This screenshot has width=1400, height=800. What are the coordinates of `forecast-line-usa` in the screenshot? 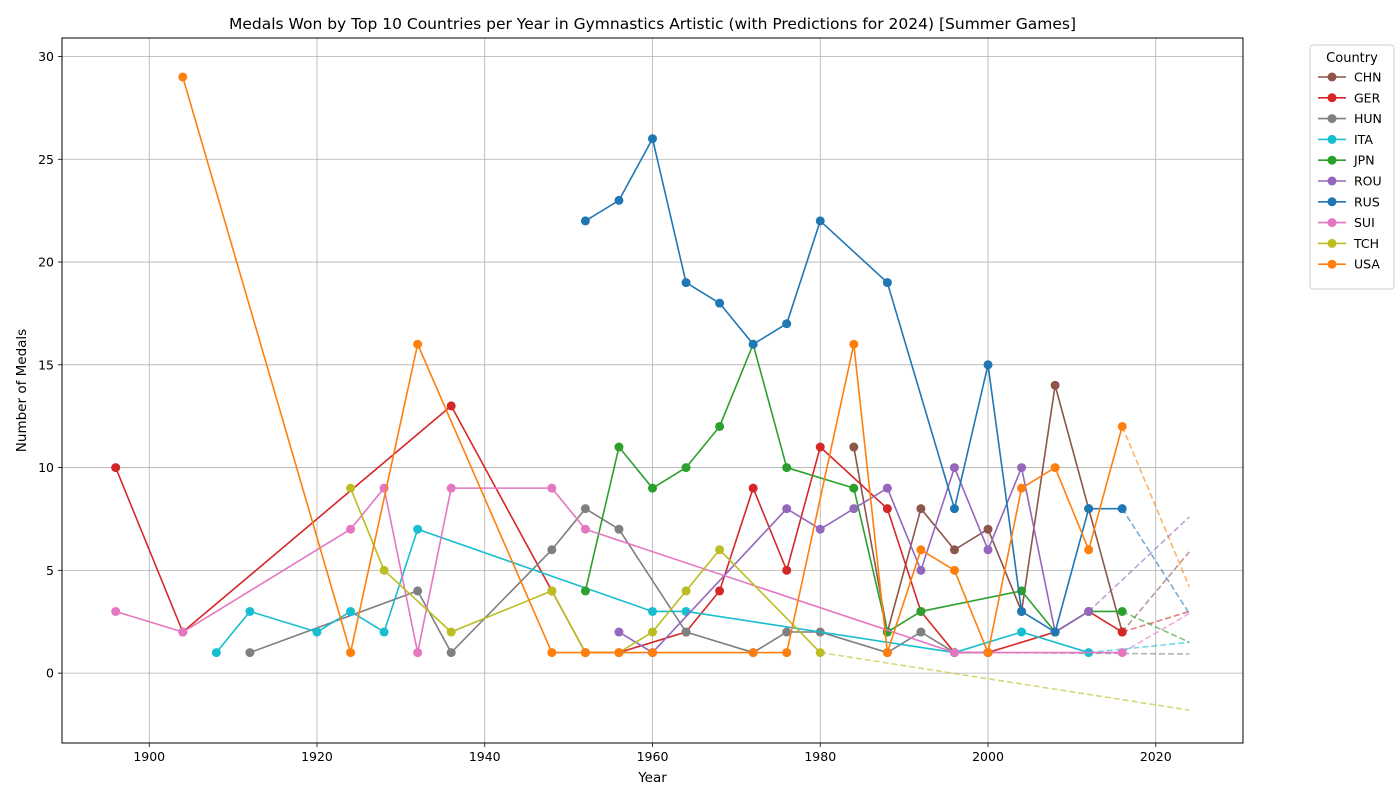 It's located at (1156, 507).